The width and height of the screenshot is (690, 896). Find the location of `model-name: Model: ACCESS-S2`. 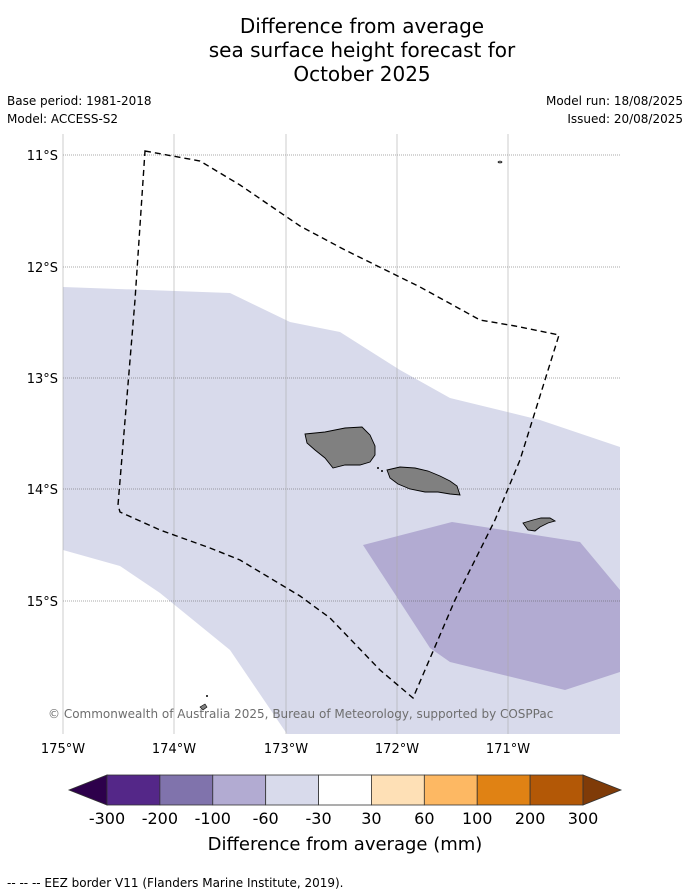

model-name: Model: ACCESS-S2 is located at coordinates (63, 119).